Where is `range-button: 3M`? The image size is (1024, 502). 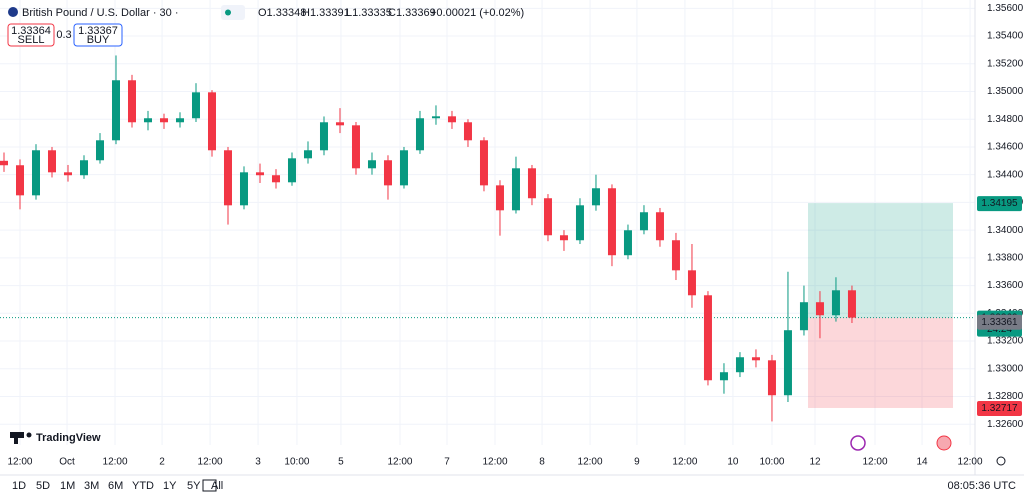
range-button: 3M is located at coordinates (91, 486).